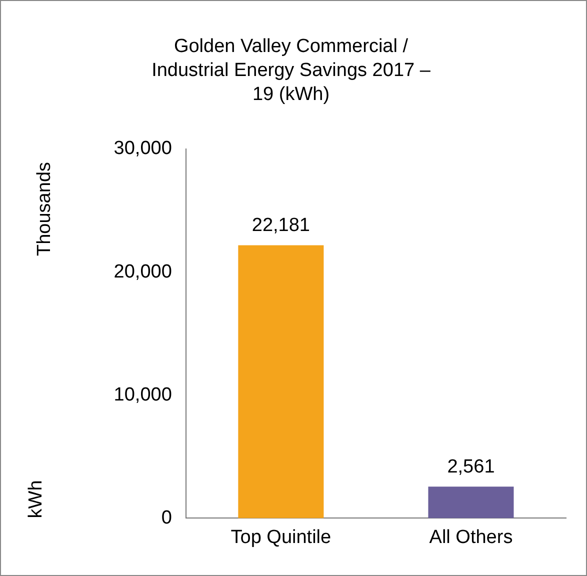 This screenshot has height=576, width=587. Describe the element at coordinates (143, 149) in the screenshot. I see `y-tick-label: 30,000` at that location.